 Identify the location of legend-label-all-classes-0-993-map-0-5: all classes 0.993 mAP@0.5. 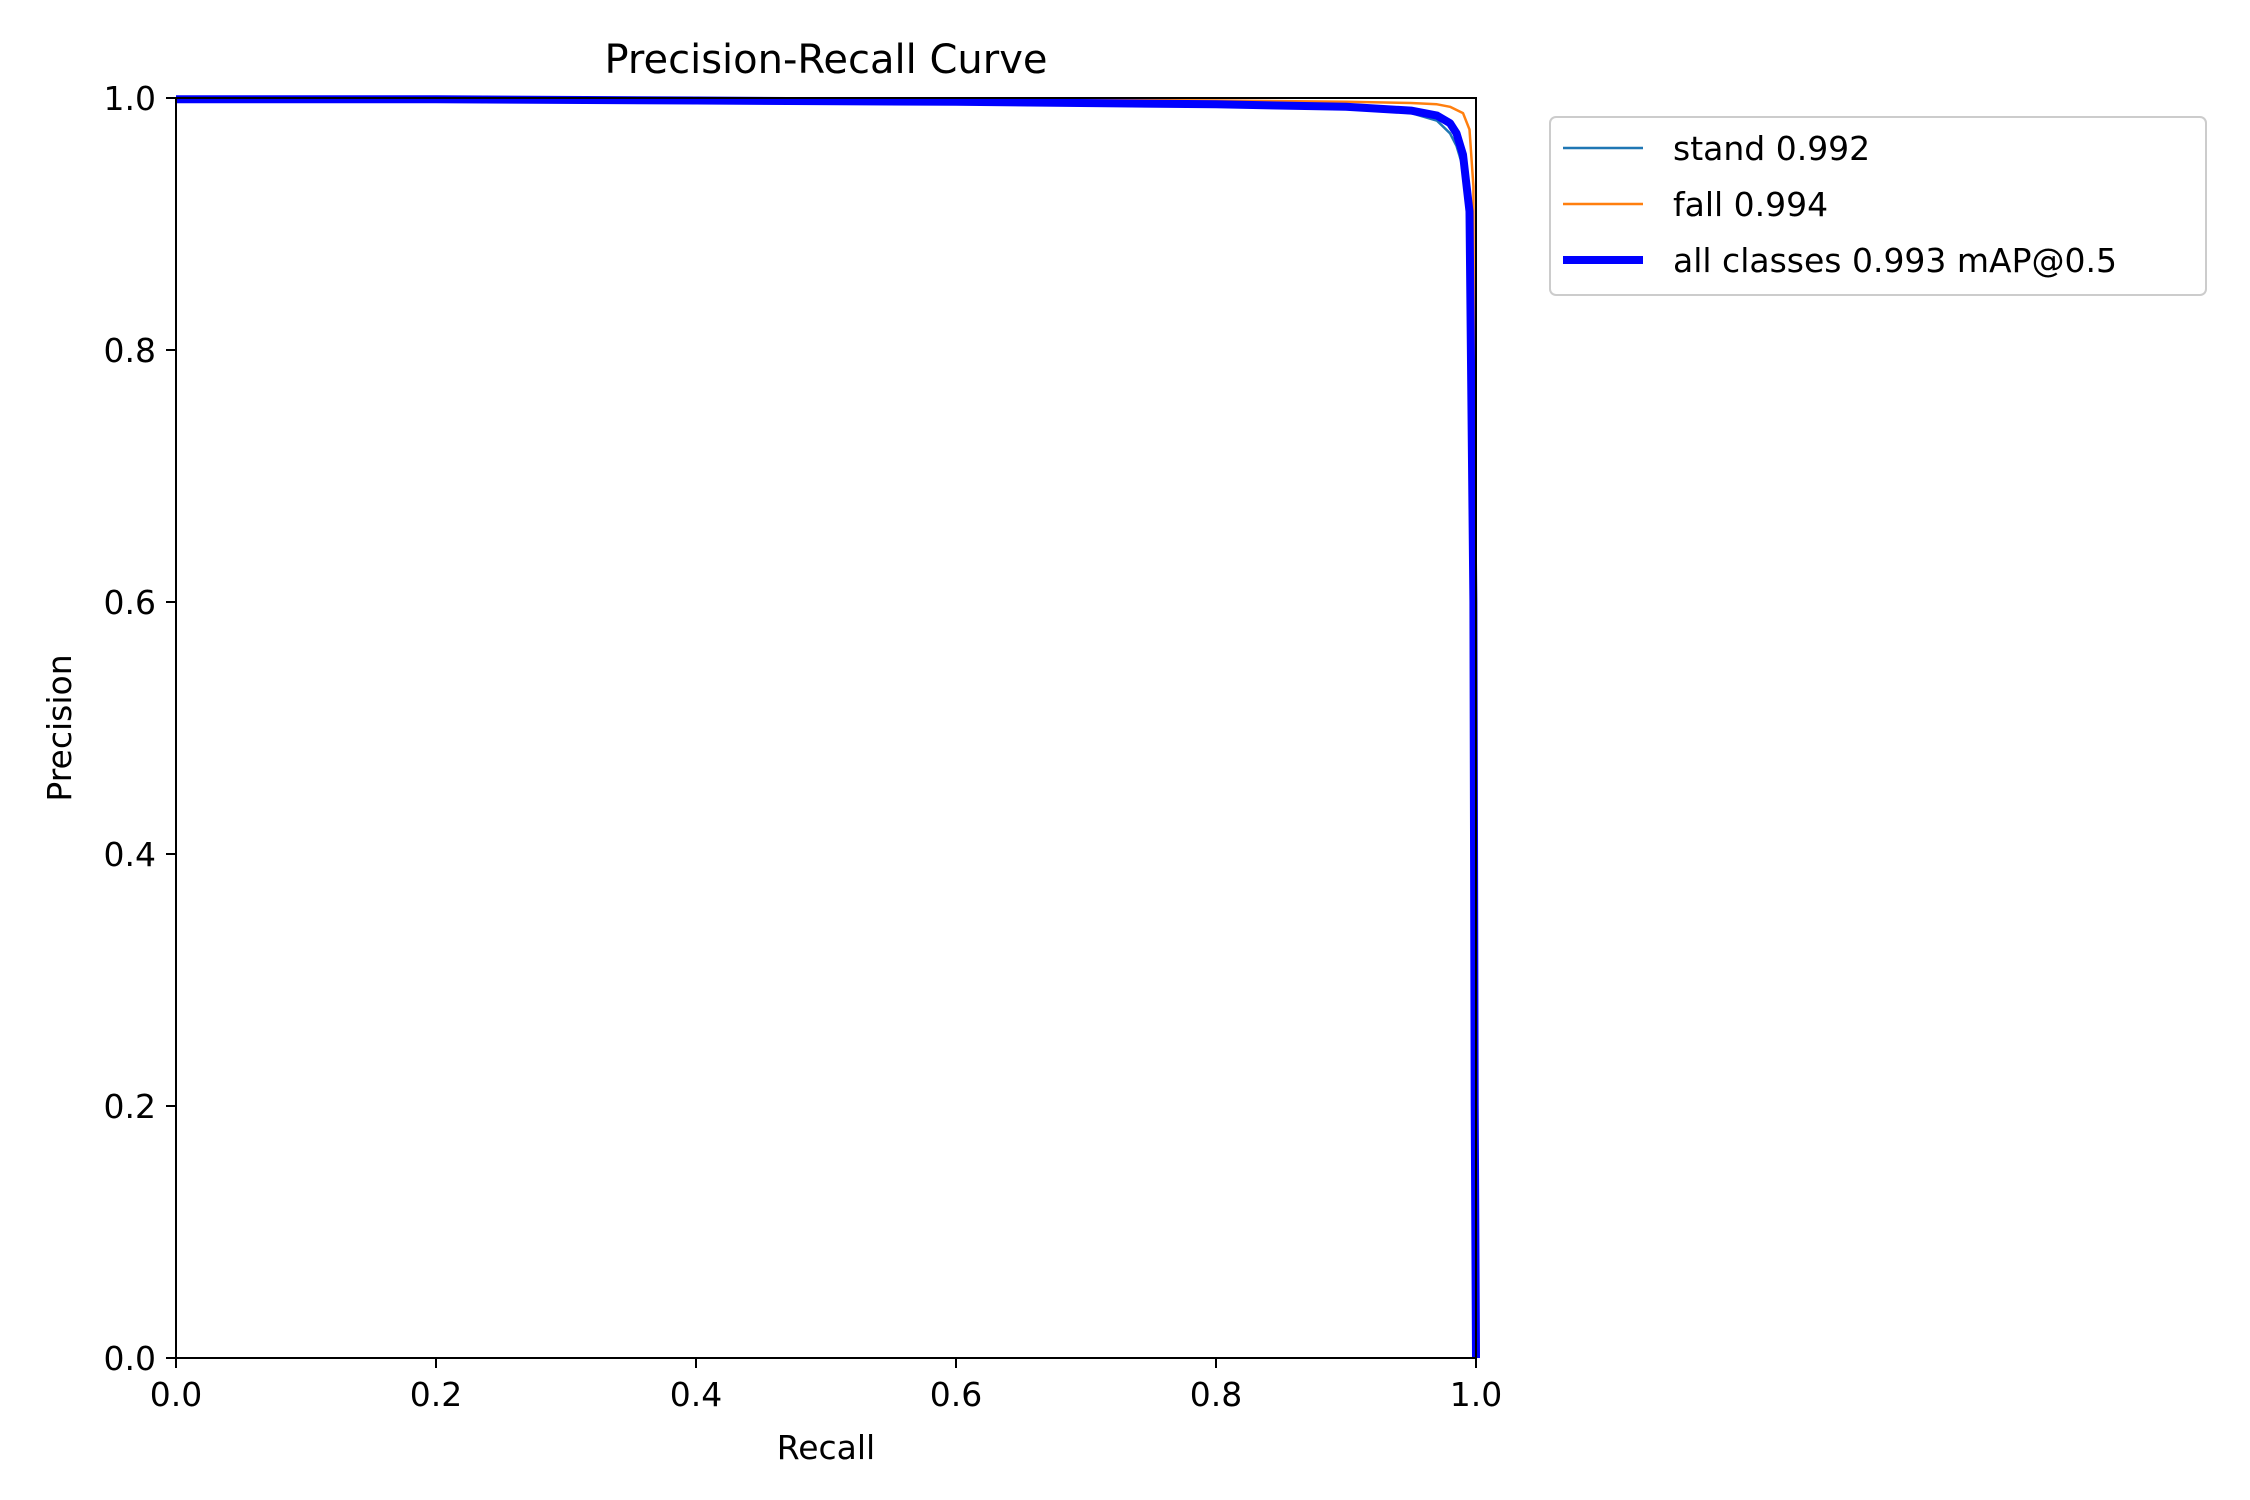
(1895, 260).